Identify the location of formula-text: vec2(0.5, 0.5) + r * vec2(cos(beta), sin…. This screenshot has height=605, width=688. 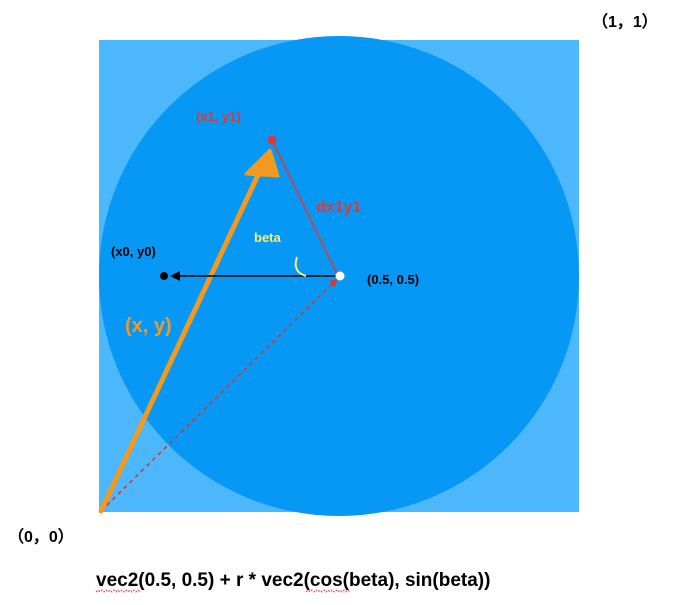
(293, 580).